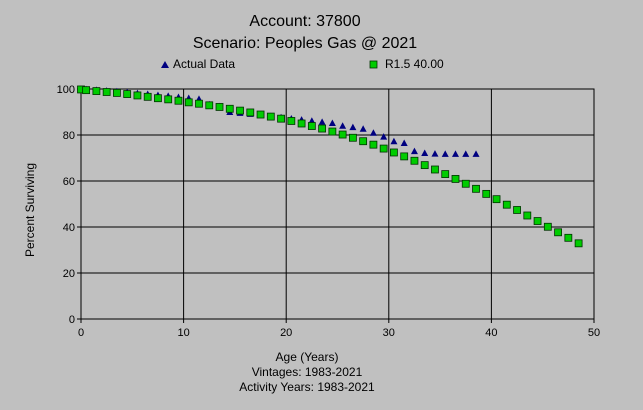 The image size is (643, 410). Describe the element at coordinates (204, 64) in the screenshot. I see `legend-label-actual-data: Actual Data` at that location.